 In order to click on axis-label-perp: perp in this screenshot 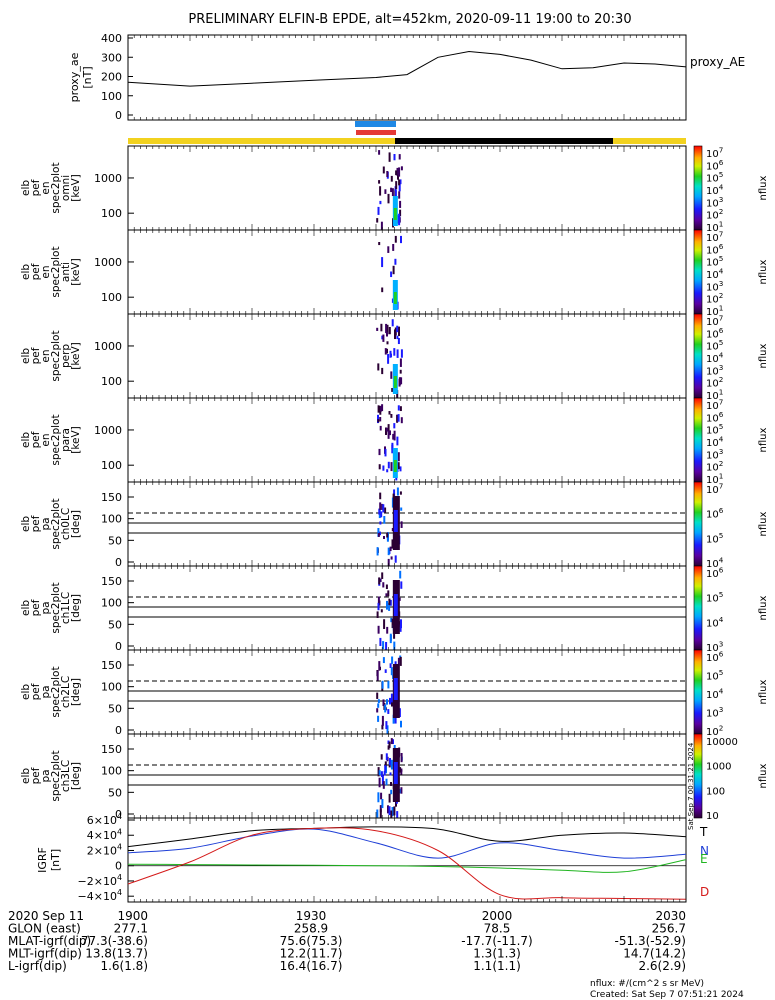, I will do `click(66, 356)`.